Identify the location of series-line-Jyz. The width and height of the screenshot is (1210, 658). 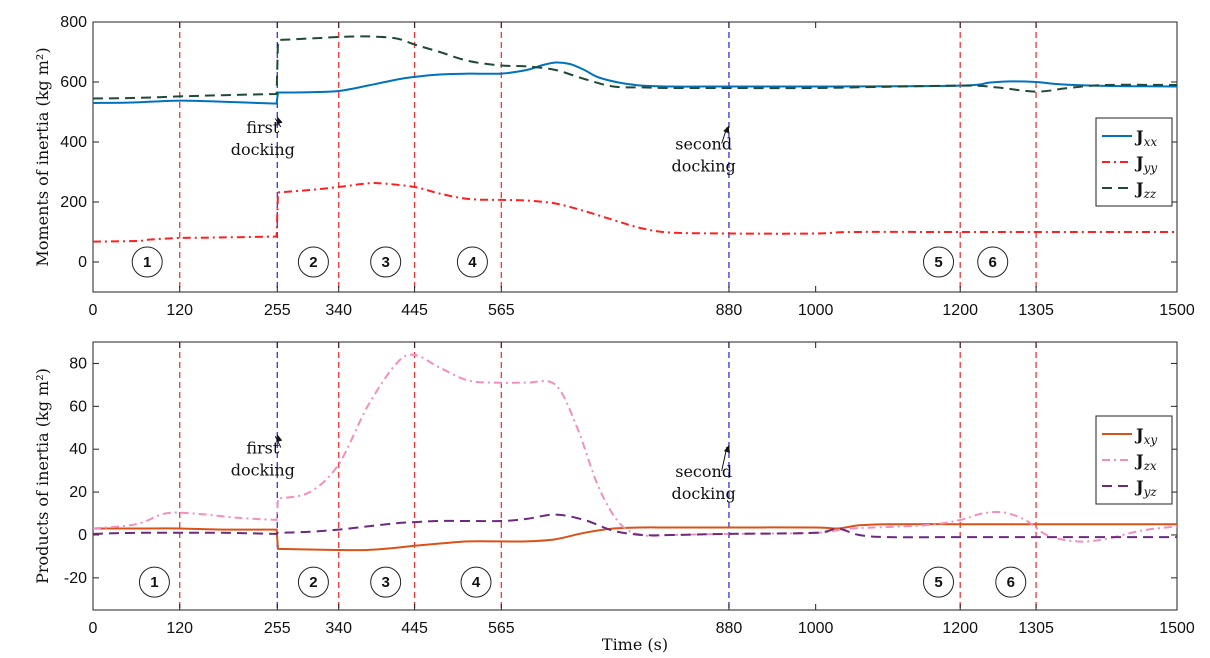
(635, 526).